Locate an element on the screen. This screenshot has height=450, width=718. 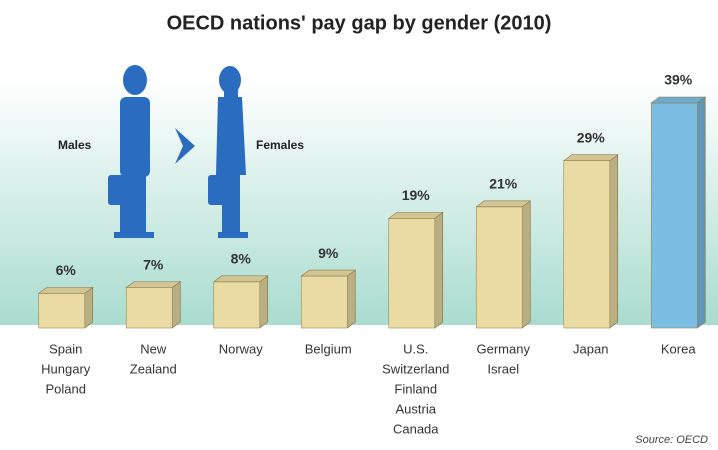
annotation: Females is located at coordinates (280, 145).